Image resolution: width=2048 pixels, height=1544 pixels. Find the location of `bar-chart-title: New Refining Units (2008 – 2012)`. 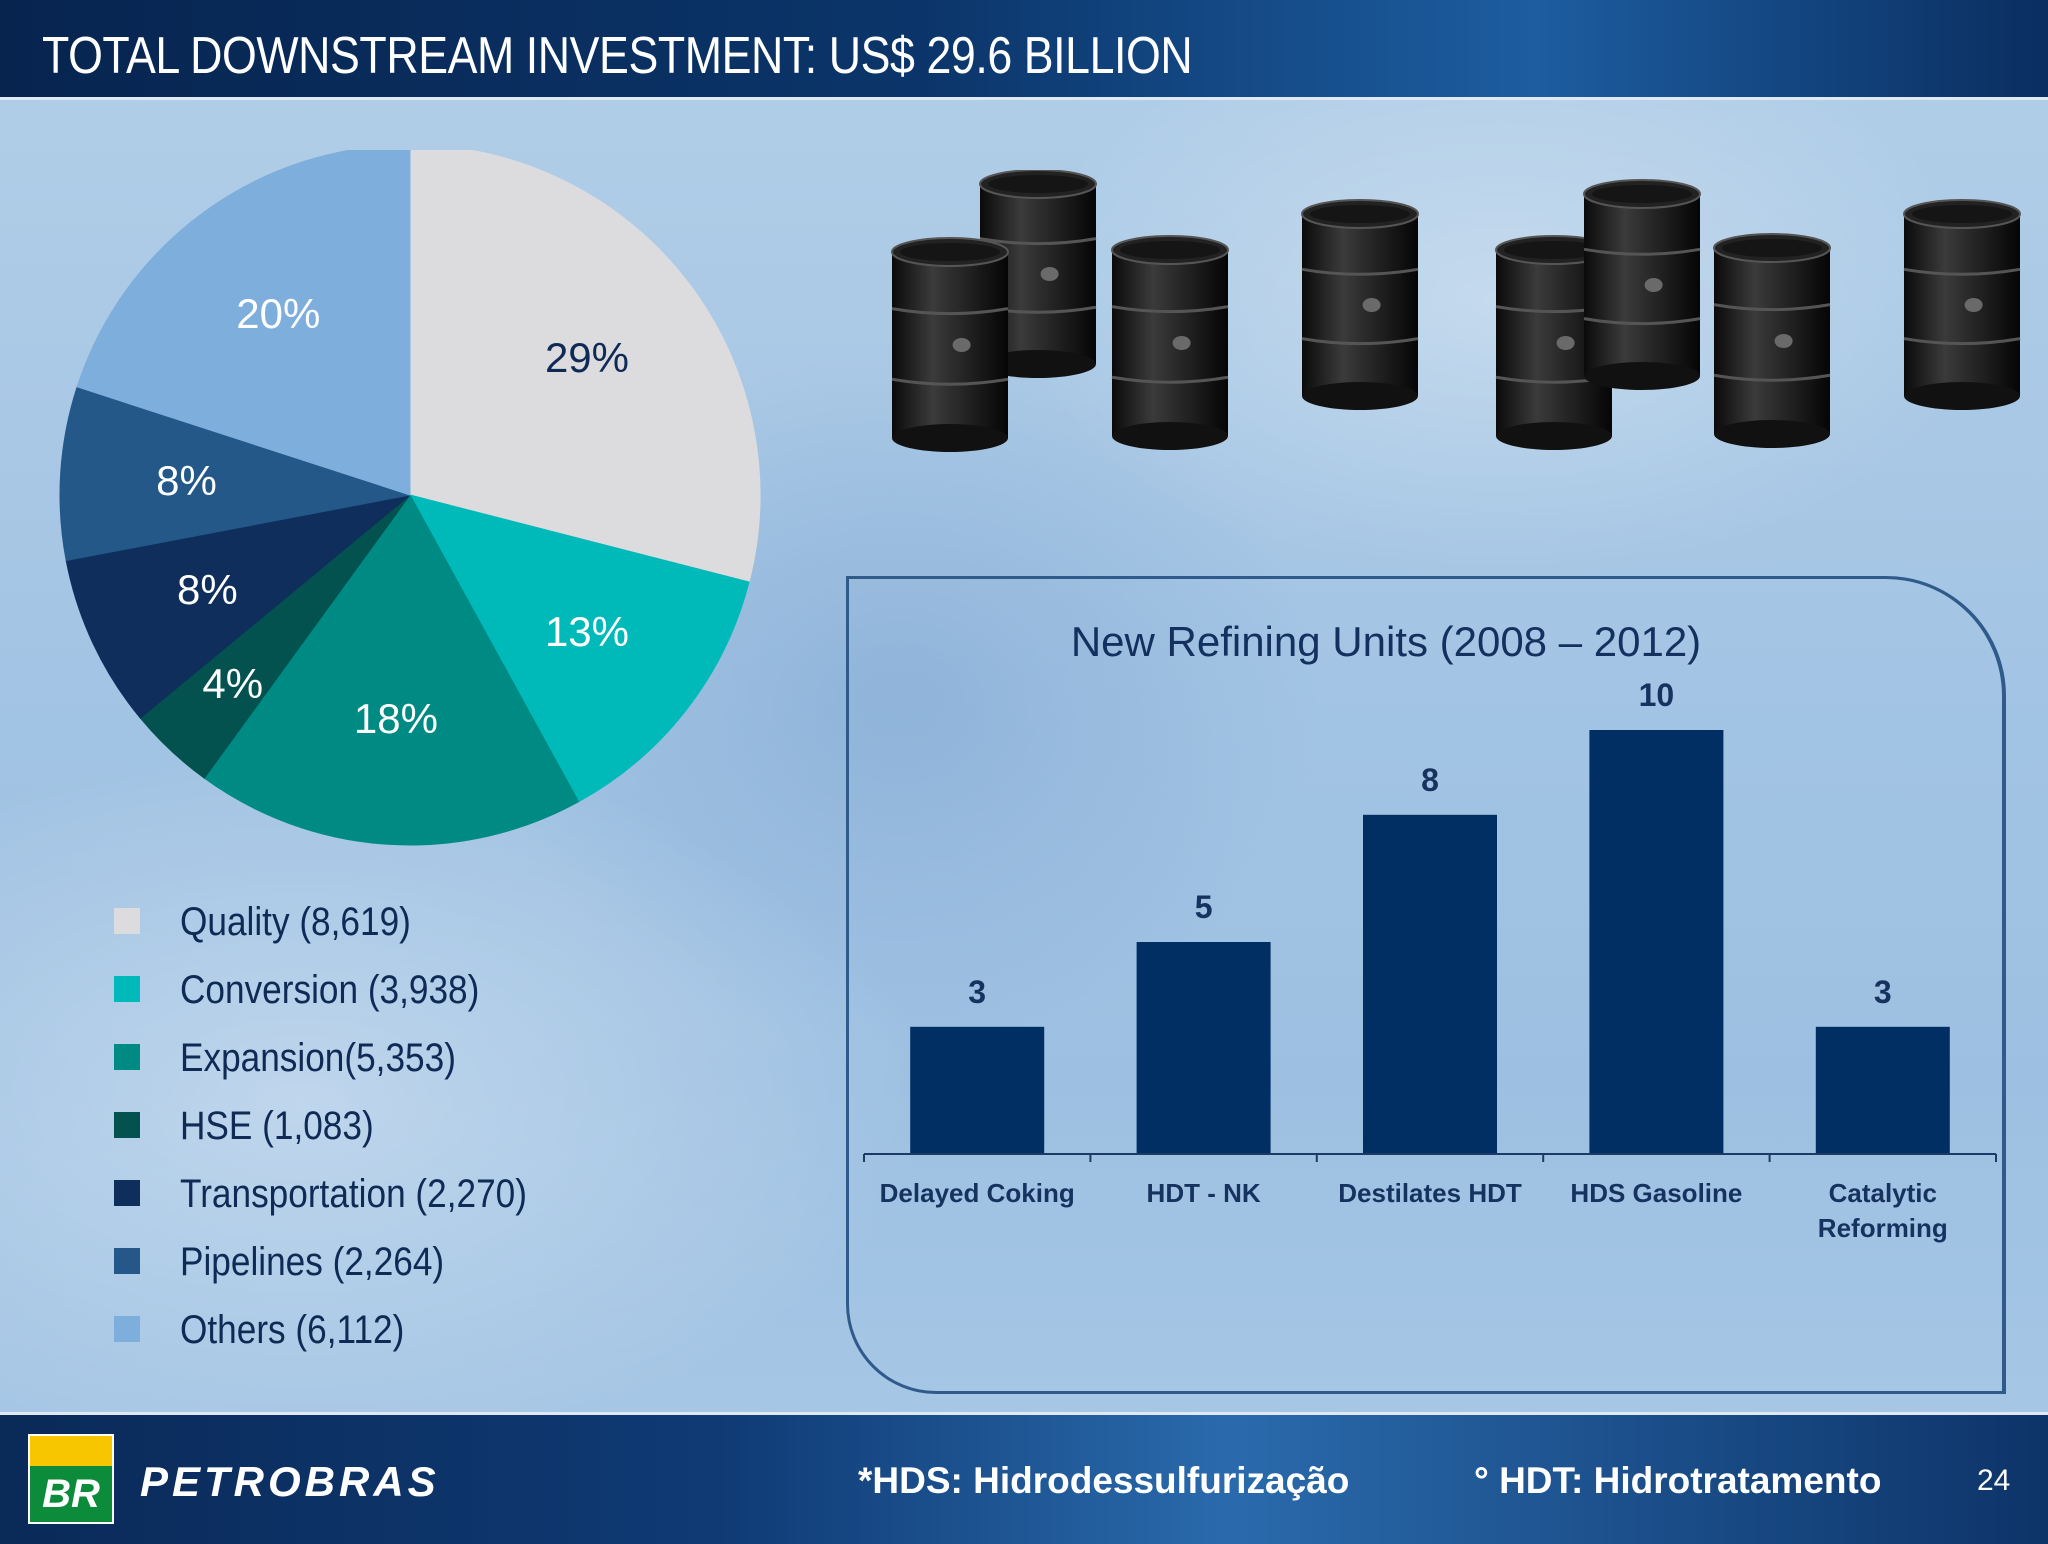

bar-chart-title: New Refining Units (2008 – 2012) is located at coordinates (1386, 641).